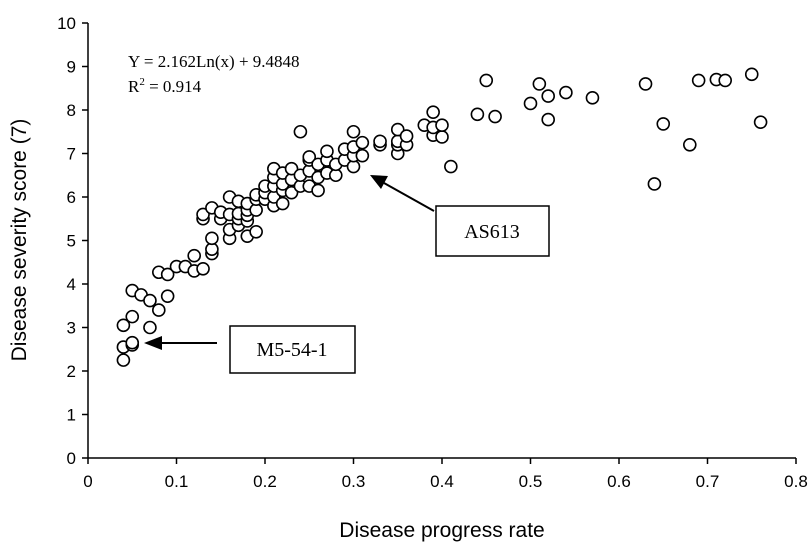  I want to click on x-tick-label: 0, so click(87, 481).